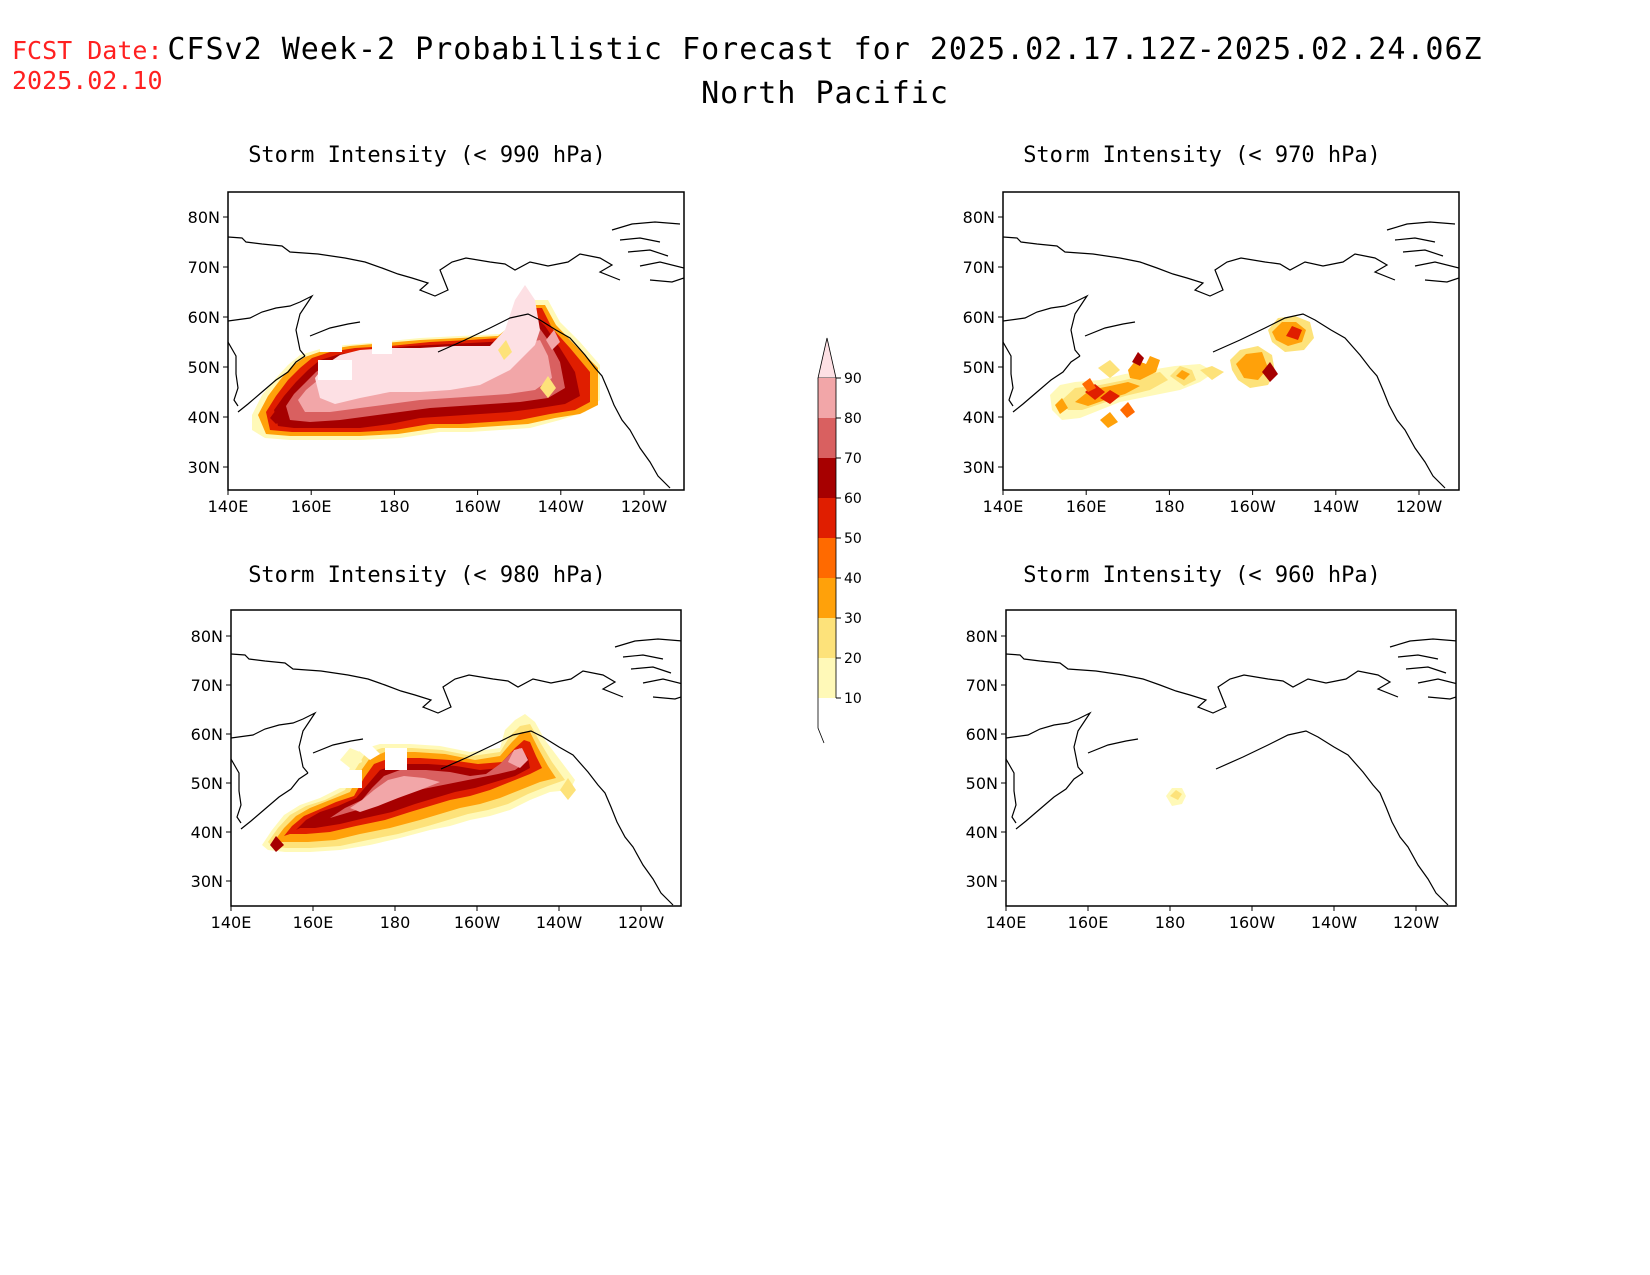 This screenshot has height=1275, width=1650. Describe the element at coordinates (204, 367) in the screenshot. I see `lat-tick-label-990: 50N` at that location.